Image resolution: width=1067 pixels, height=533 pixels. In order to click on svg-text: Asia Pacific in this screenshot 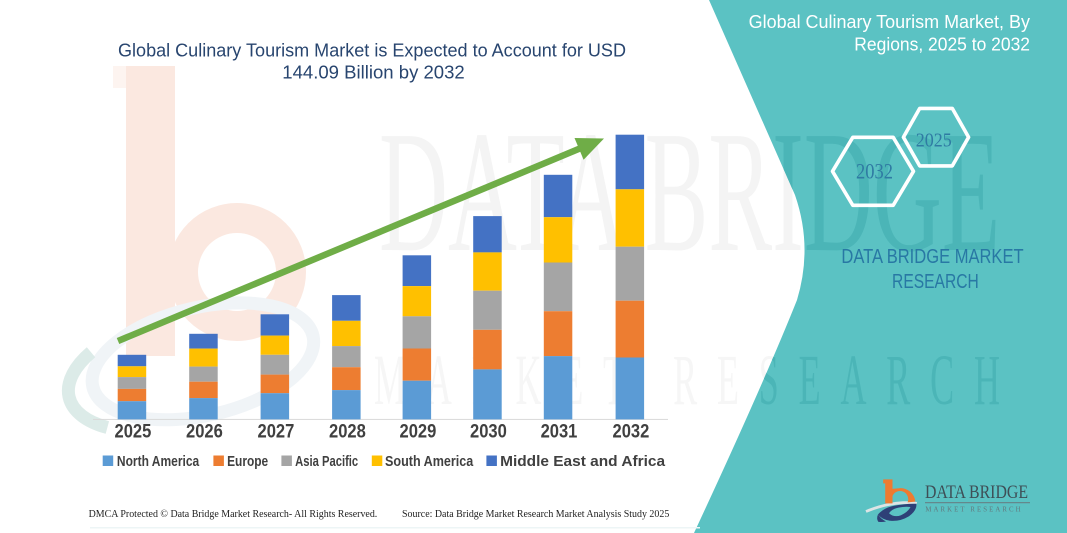, I will do `click(326, 462)`.